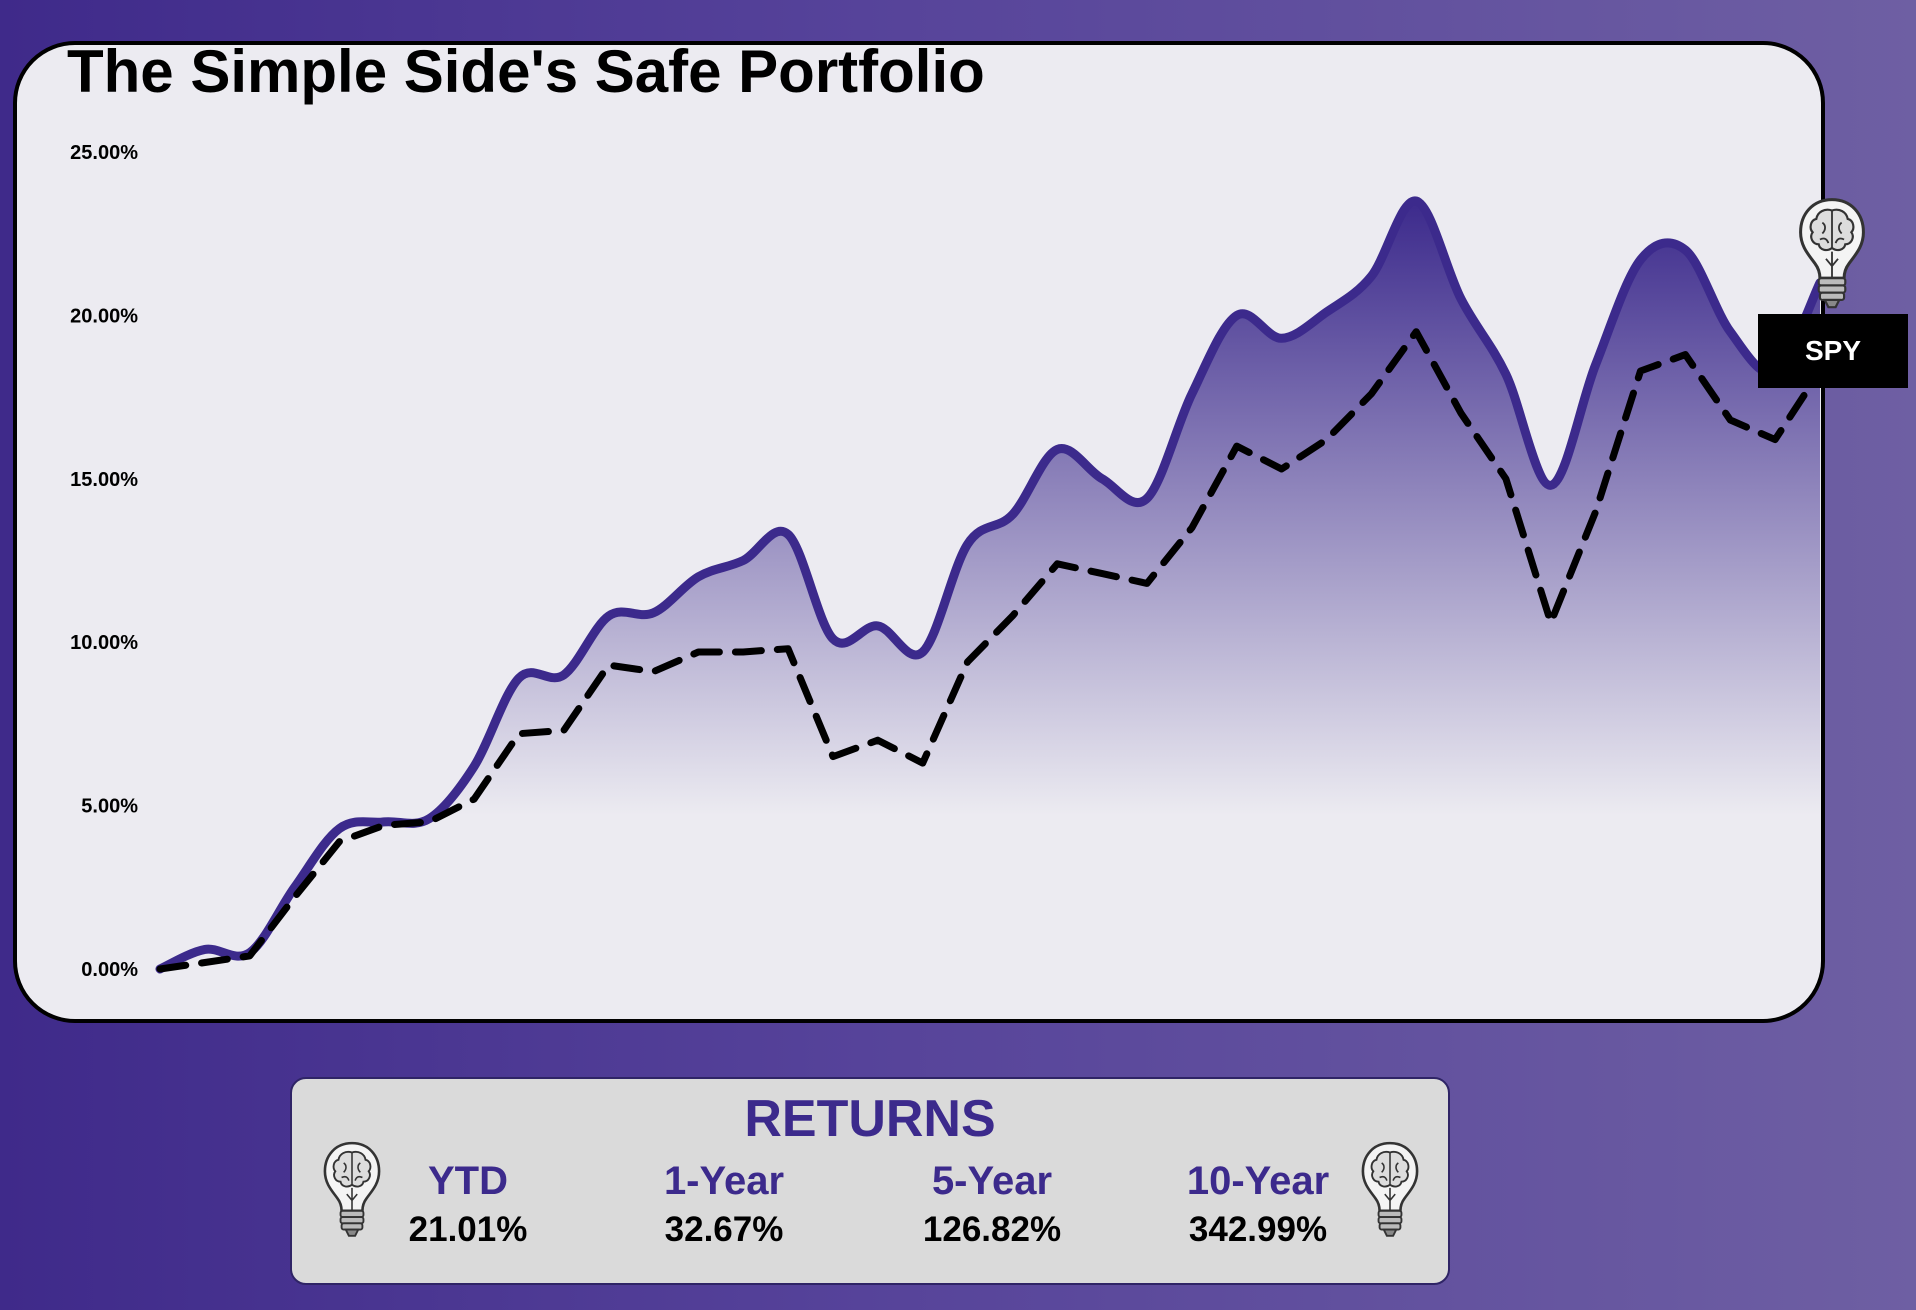 The height and width of the screenshot is (1310, 1916). Describe the element at coordinates (104, 153) in the screenshot. I see `y-tick-label: 25.00%` at that location.